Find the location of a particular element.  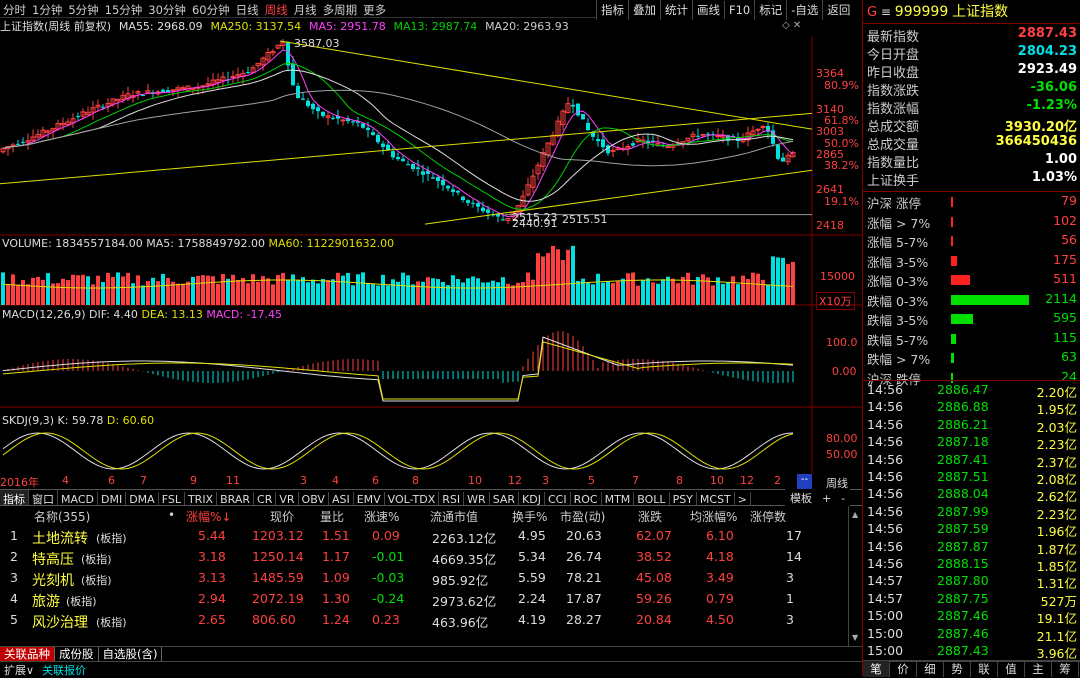

indicator-tab: PSY is located at coordinates (683, 498).